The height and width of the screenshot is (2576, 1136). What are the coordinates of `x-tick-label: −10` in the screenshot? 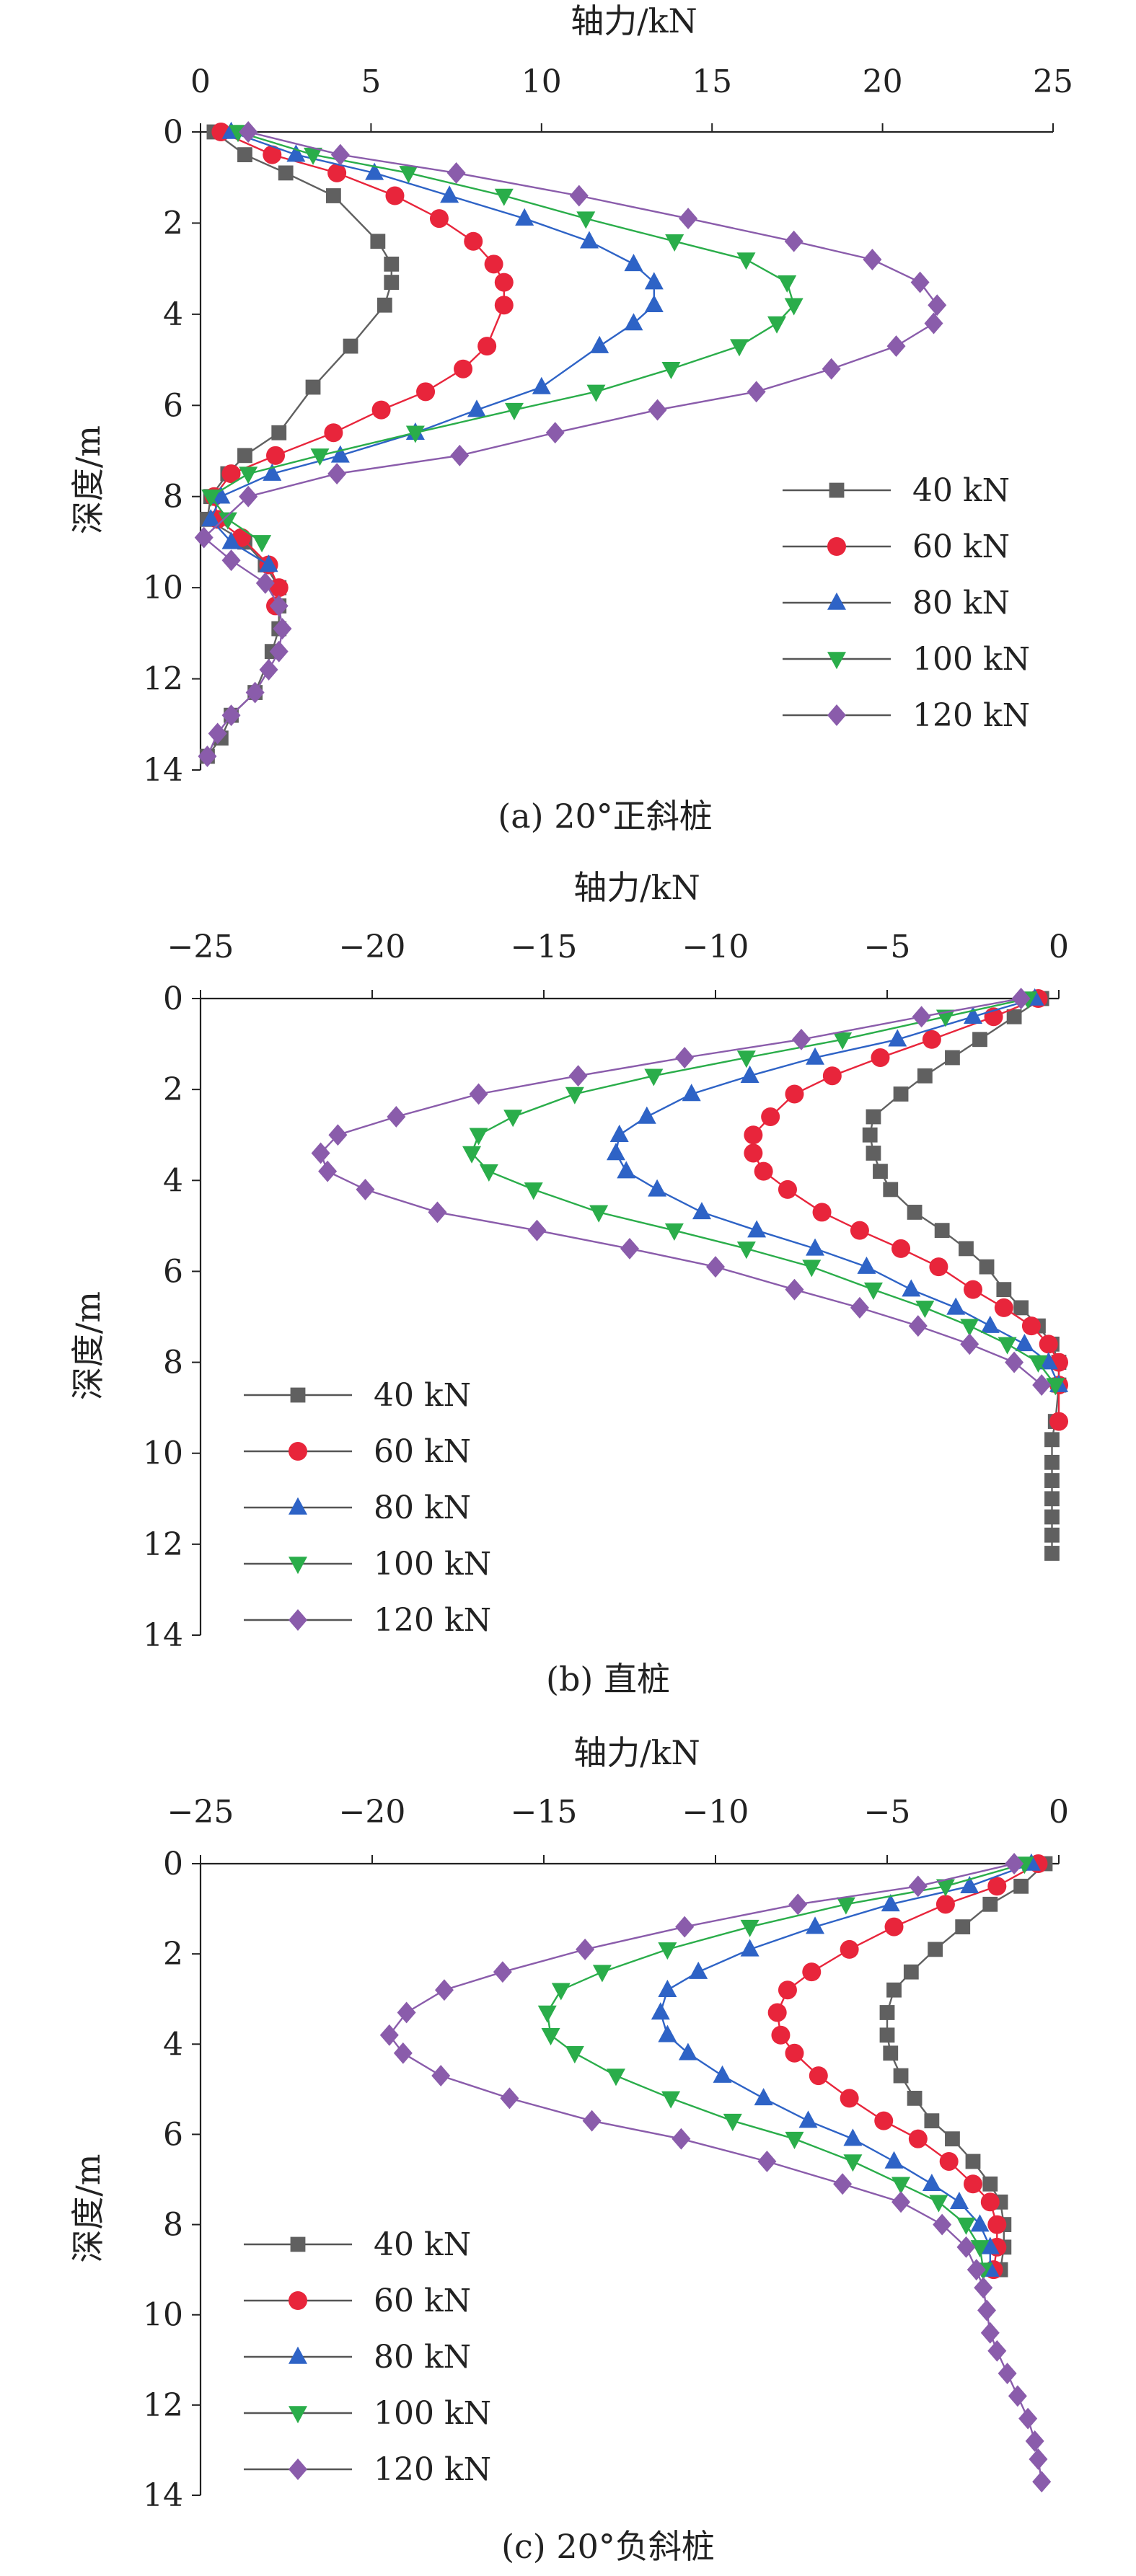 It's located at (715, 947).